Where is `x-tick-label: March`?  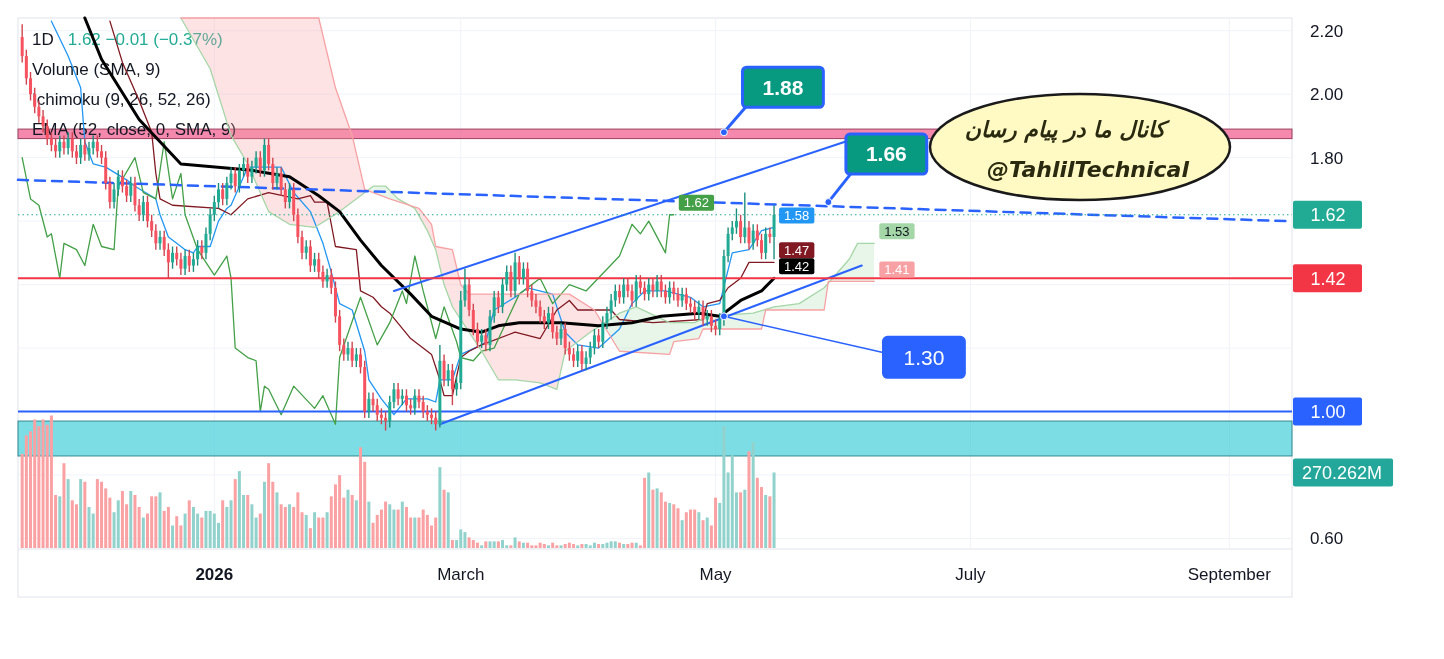
x-tick-label: March is located at coordinates (461, 574).